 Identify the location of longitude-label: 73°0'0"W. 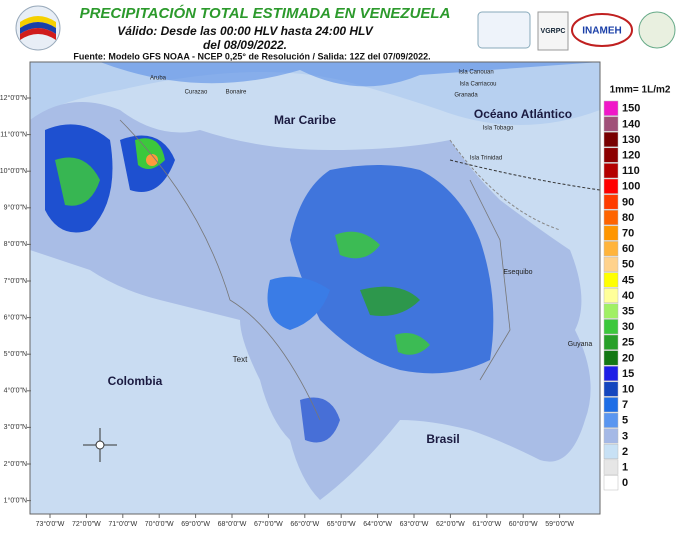
(50, 524).